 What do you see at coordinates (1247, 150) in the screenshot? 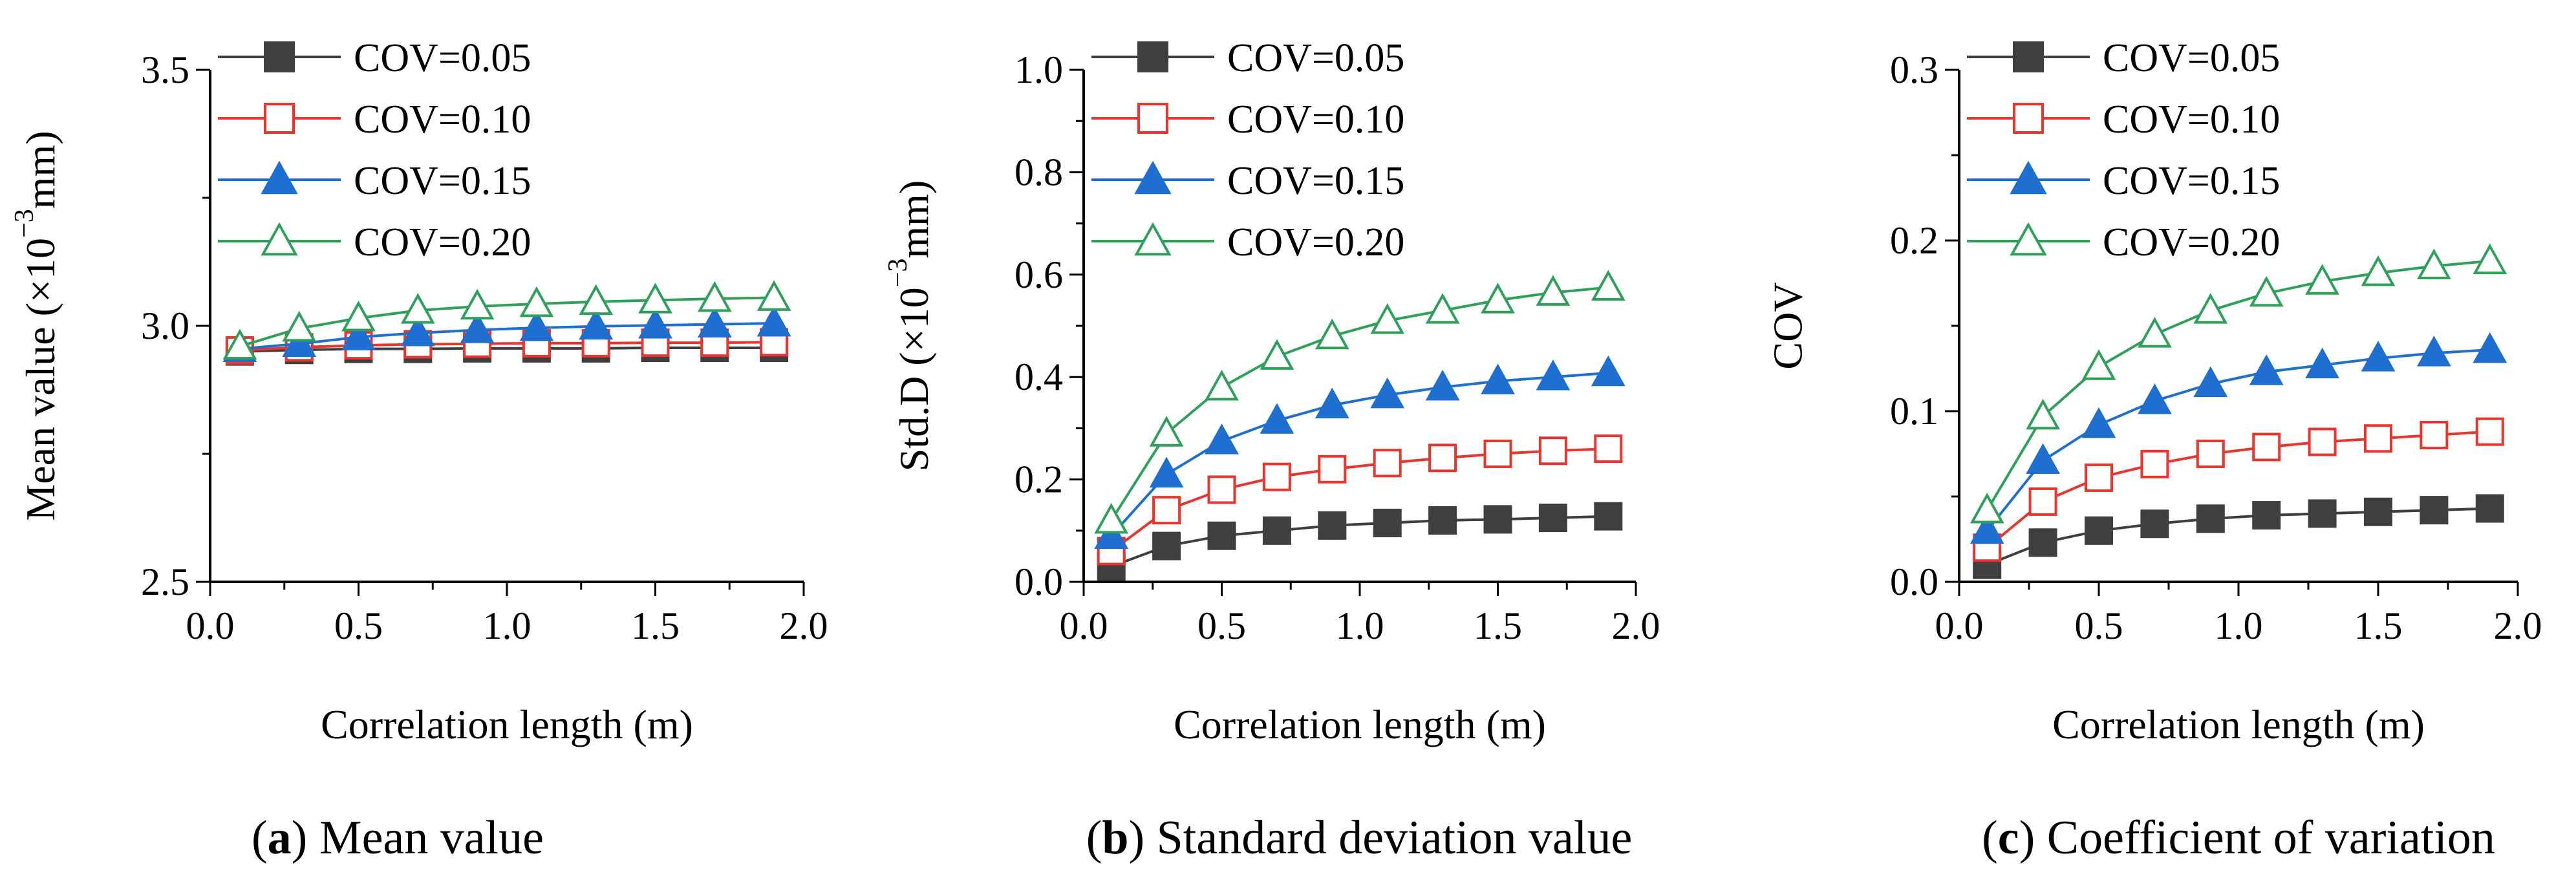
I see `legend: COV=0.05 COV=0.10 COV=0.15 COV=0.20` at bounding box center [1247, 150].